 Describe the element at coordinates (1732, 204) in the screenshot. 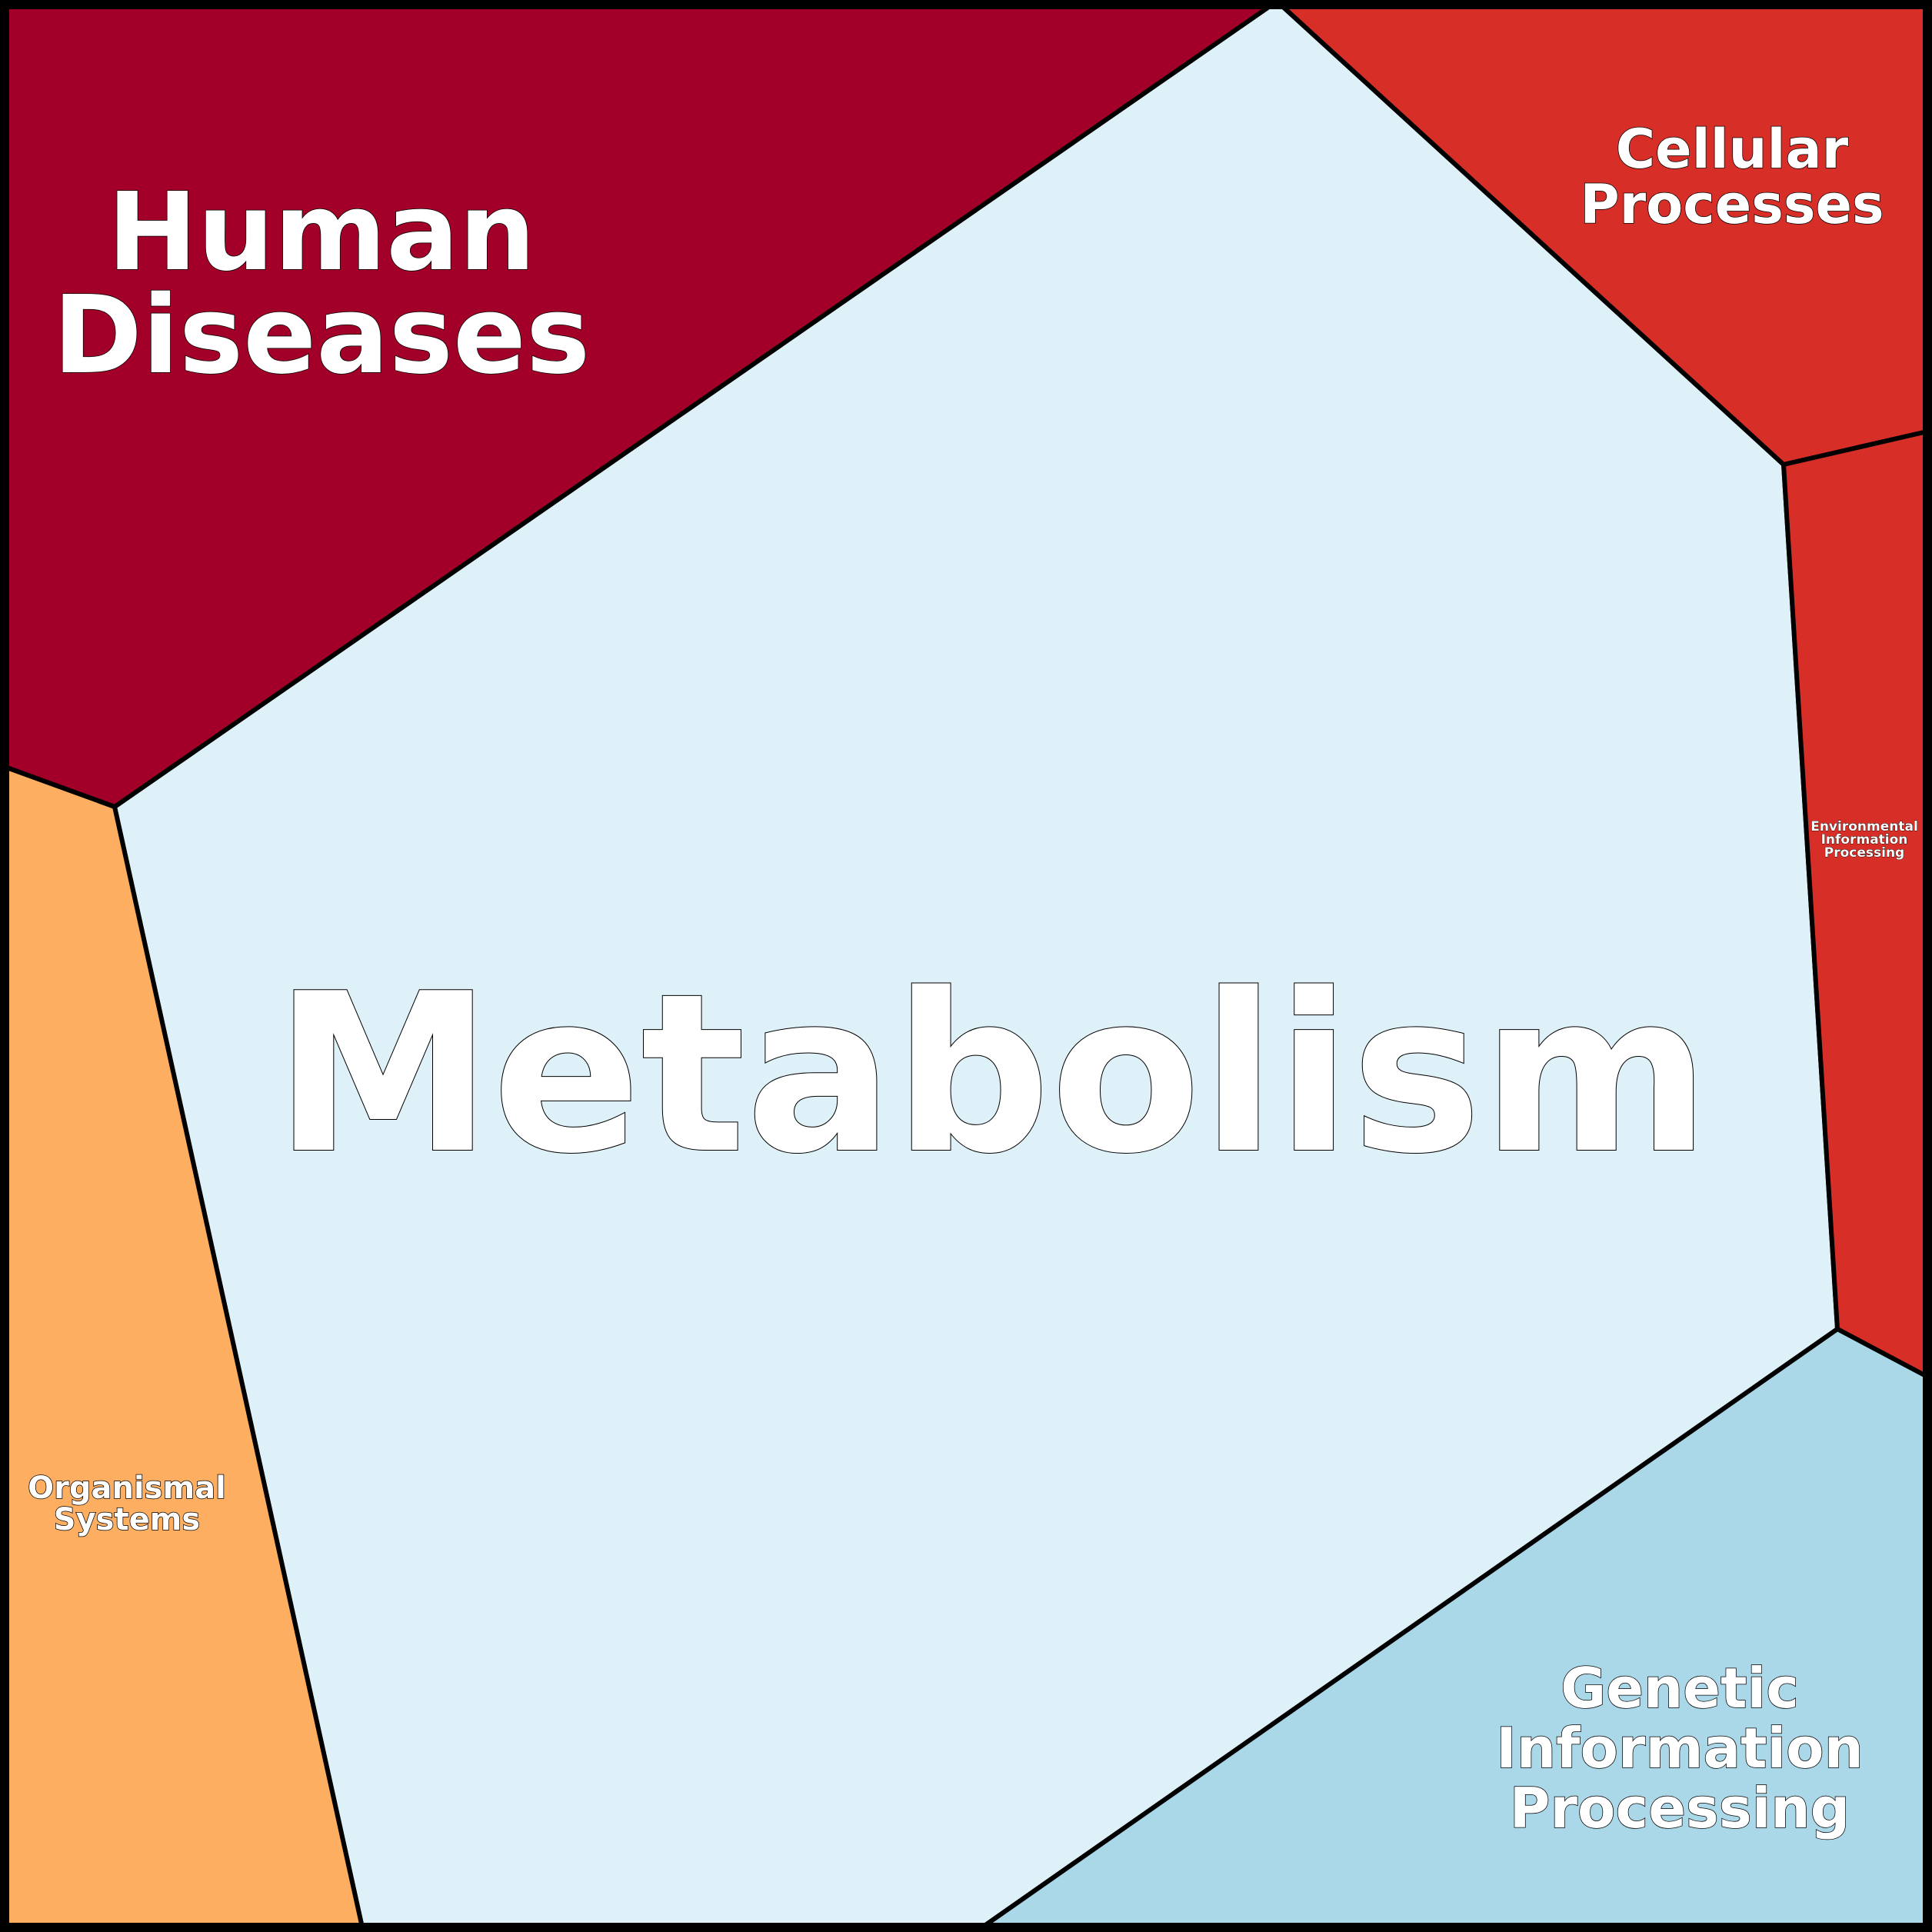

I see `label-cellular-processes-line: Processes` at that location.